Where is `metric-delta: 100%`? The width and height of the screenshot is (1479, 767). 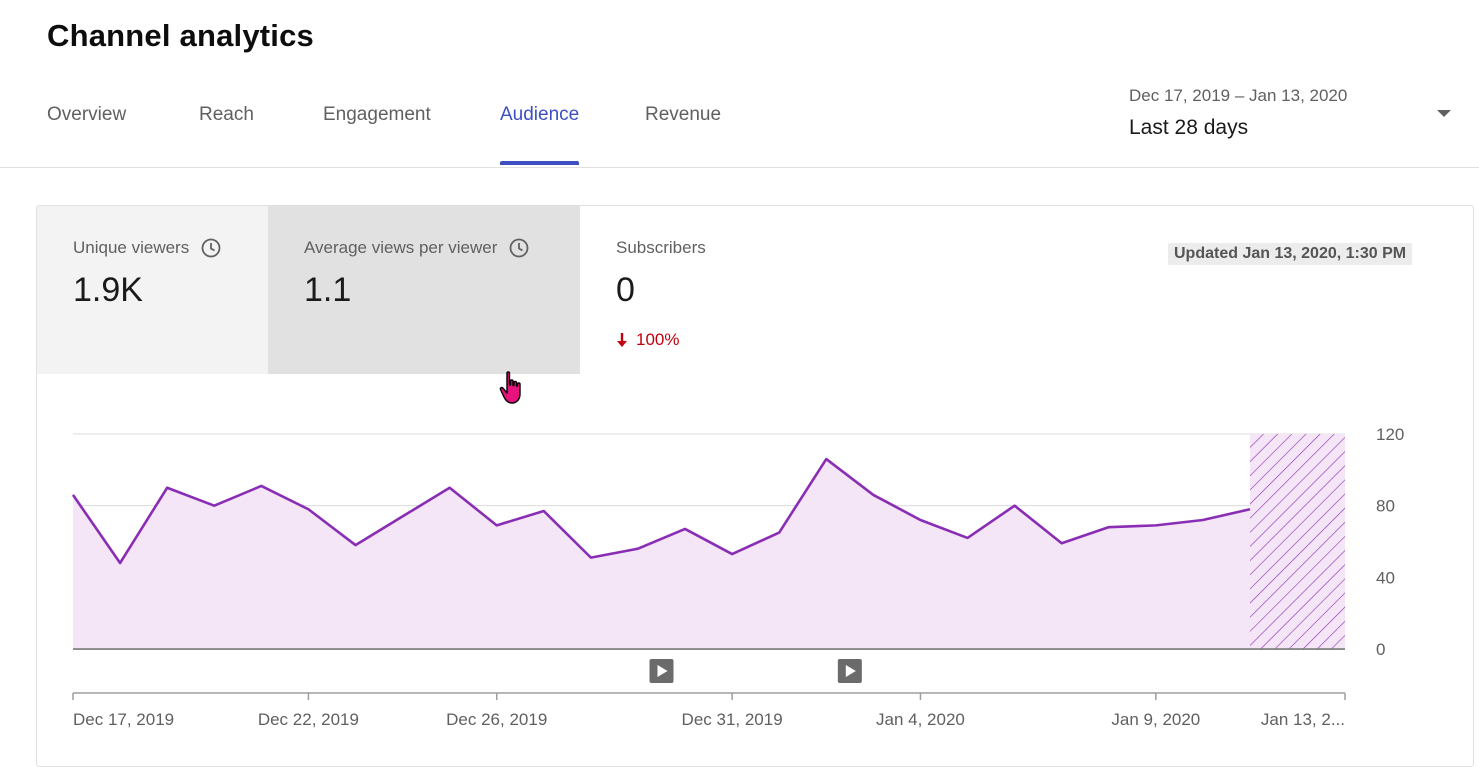 metric-delta: 100% is located at coordinates (647, 340).